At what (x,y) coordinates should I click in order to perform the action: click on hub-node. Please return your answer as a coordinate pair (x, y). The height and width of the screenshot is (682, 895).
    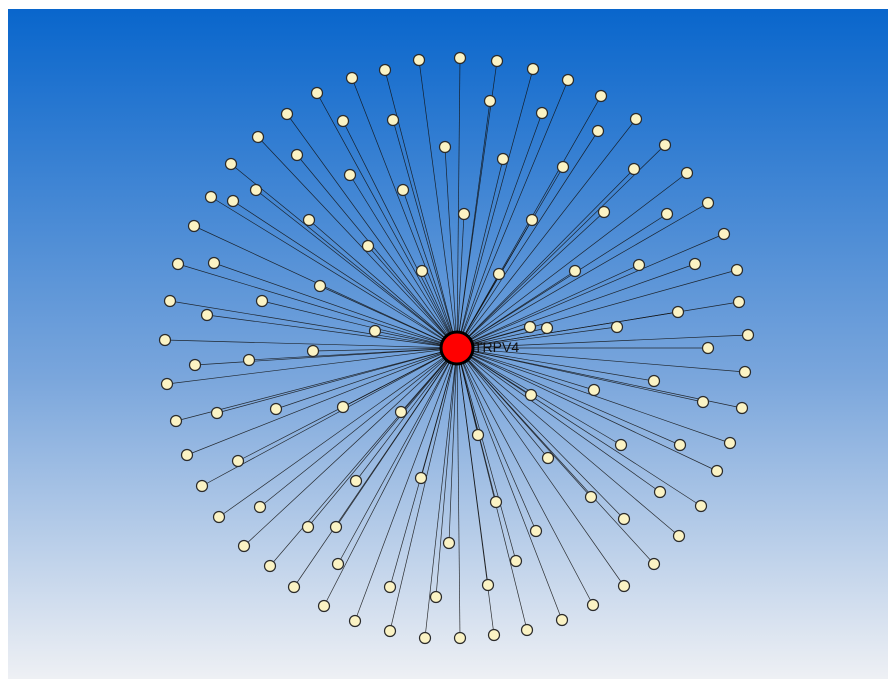
    Looking at the image, I should click on (457, 348).